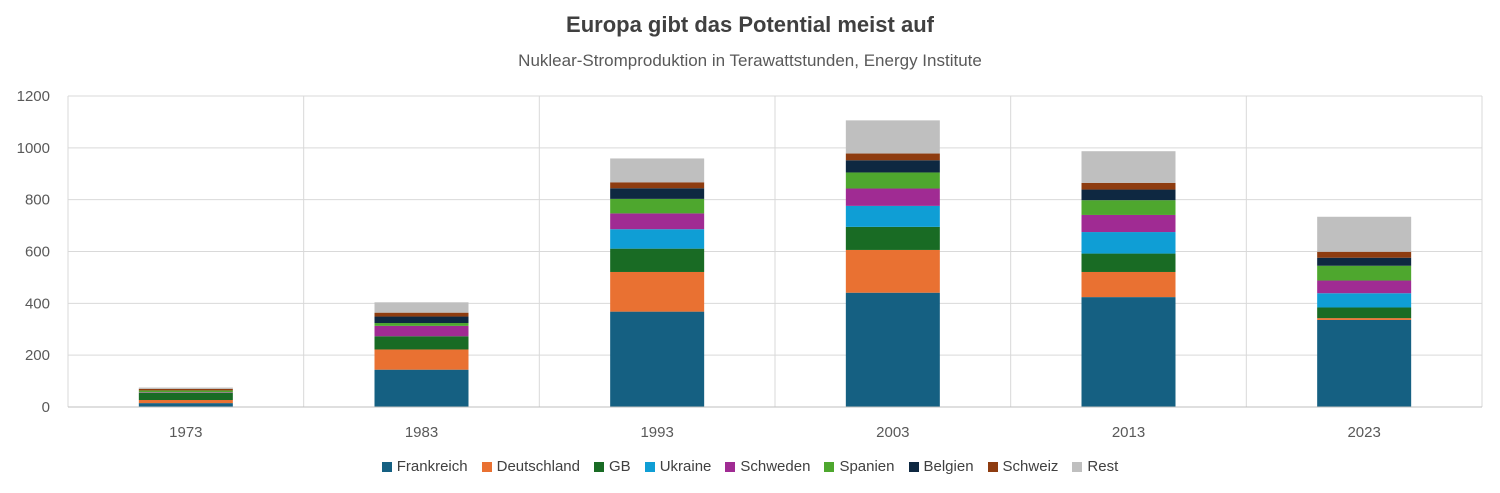 This screenshot has height=493, width=1500. Describe the element at coordinates (421, 320) in the screenshot. I see `bar-segment-belgien-1983` at that location.